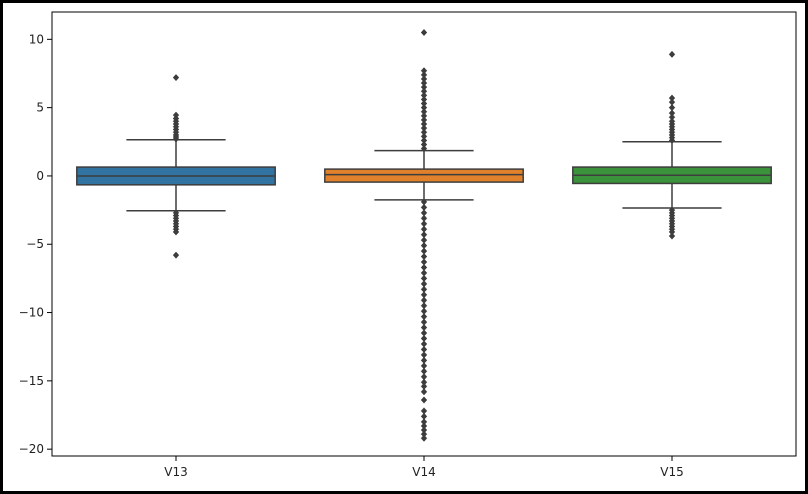 This screenshot has width=808, height=494. I want to click on x-axis: V13 V14 V15, so click(424, 467).